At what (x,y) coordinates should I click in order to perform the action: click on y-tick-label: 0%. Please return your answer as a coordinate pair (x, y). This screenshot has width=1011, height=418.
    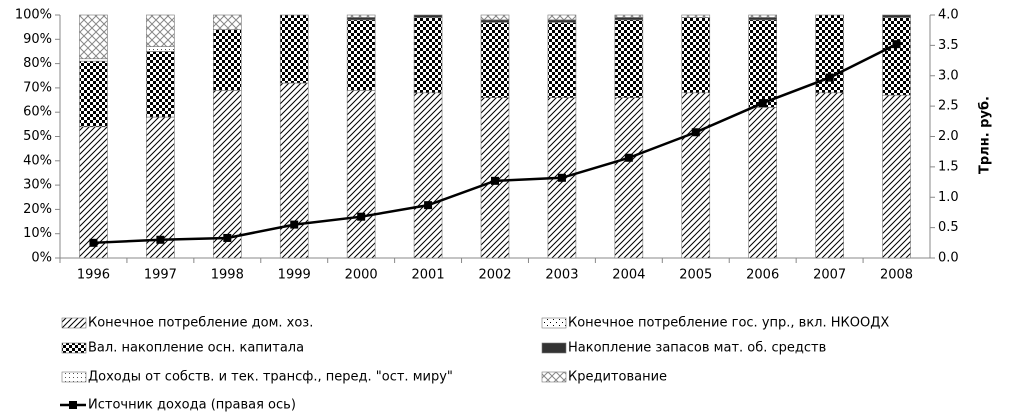
    Looking at the image, I should click on (41, 258).